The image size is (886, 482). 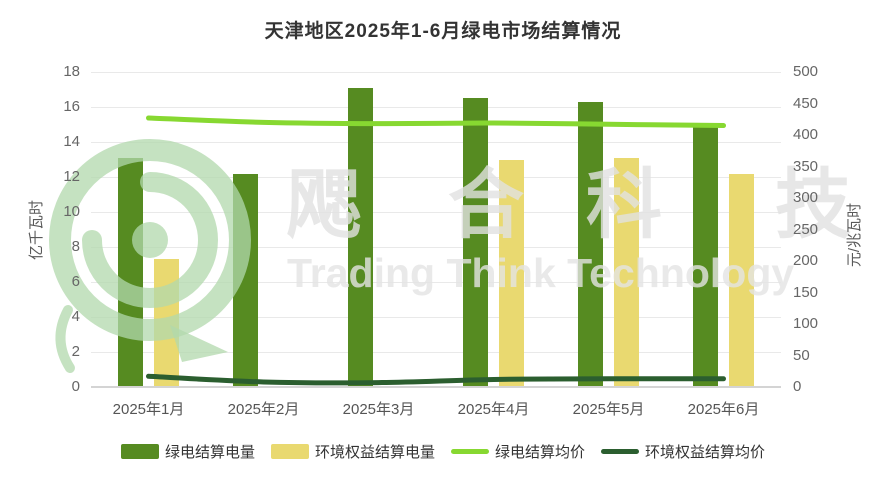 What do you see at coordinates (806, 229) in the screenshot?
I see `y-axis-tick-right: 250` at bounding box center [806, 229].